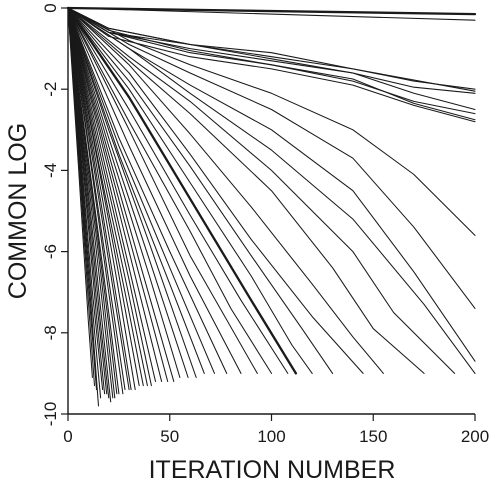  What do you see at coordinates (475, 436) in the screenshot?
I see `x-tick-label: 200` at bounding box center [475, 436].